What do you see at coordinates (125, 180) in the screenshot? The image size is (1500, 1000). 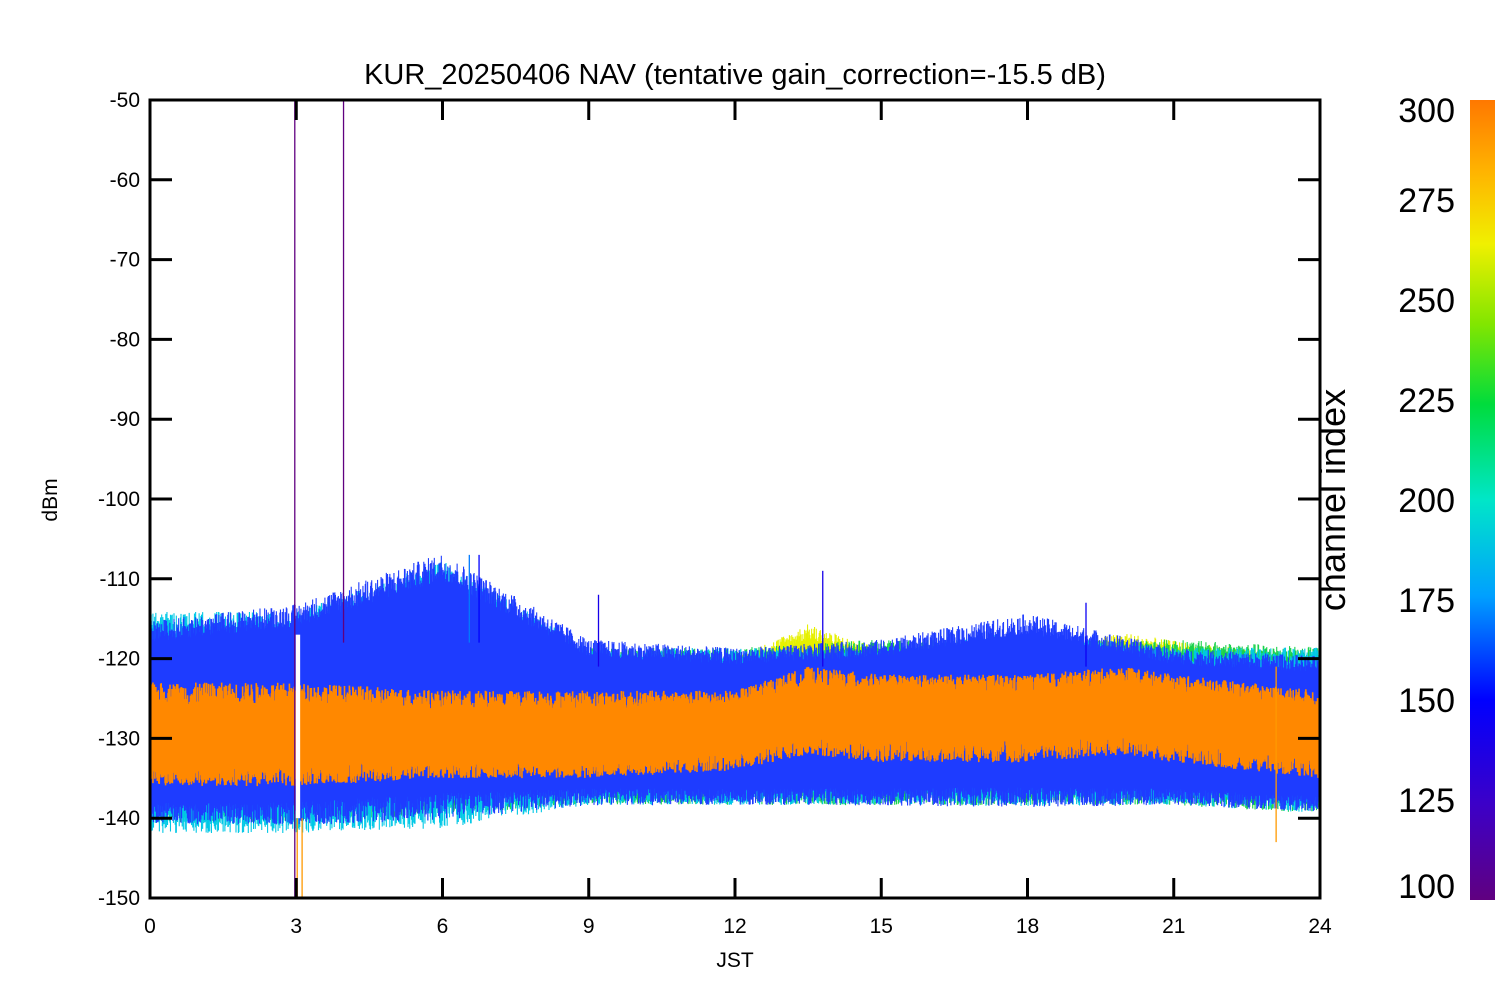 I see `y-tick-label-1: -60` at bounding box center [125, 180].